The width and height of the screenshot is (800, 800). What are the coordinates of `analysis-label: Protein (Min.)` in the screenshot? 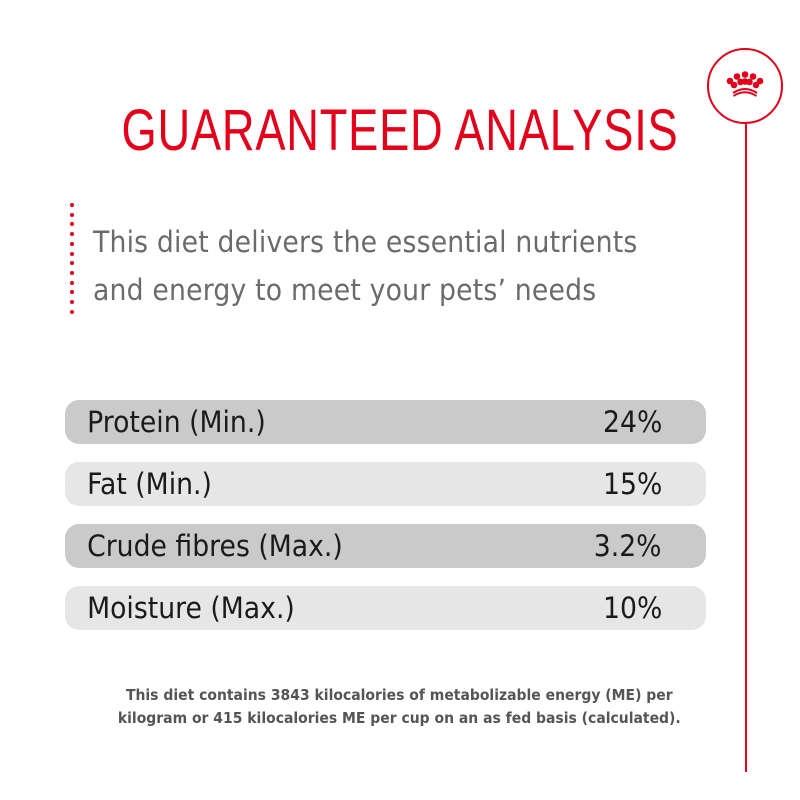 It's located at (176, 422).